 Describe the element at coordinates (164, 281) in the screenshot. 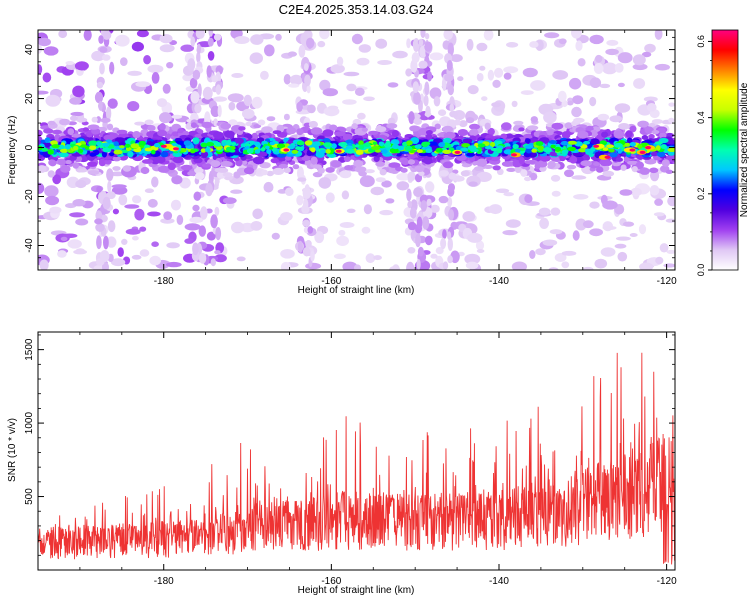

I see `heatmap-x-tick-label: -180` at that location.